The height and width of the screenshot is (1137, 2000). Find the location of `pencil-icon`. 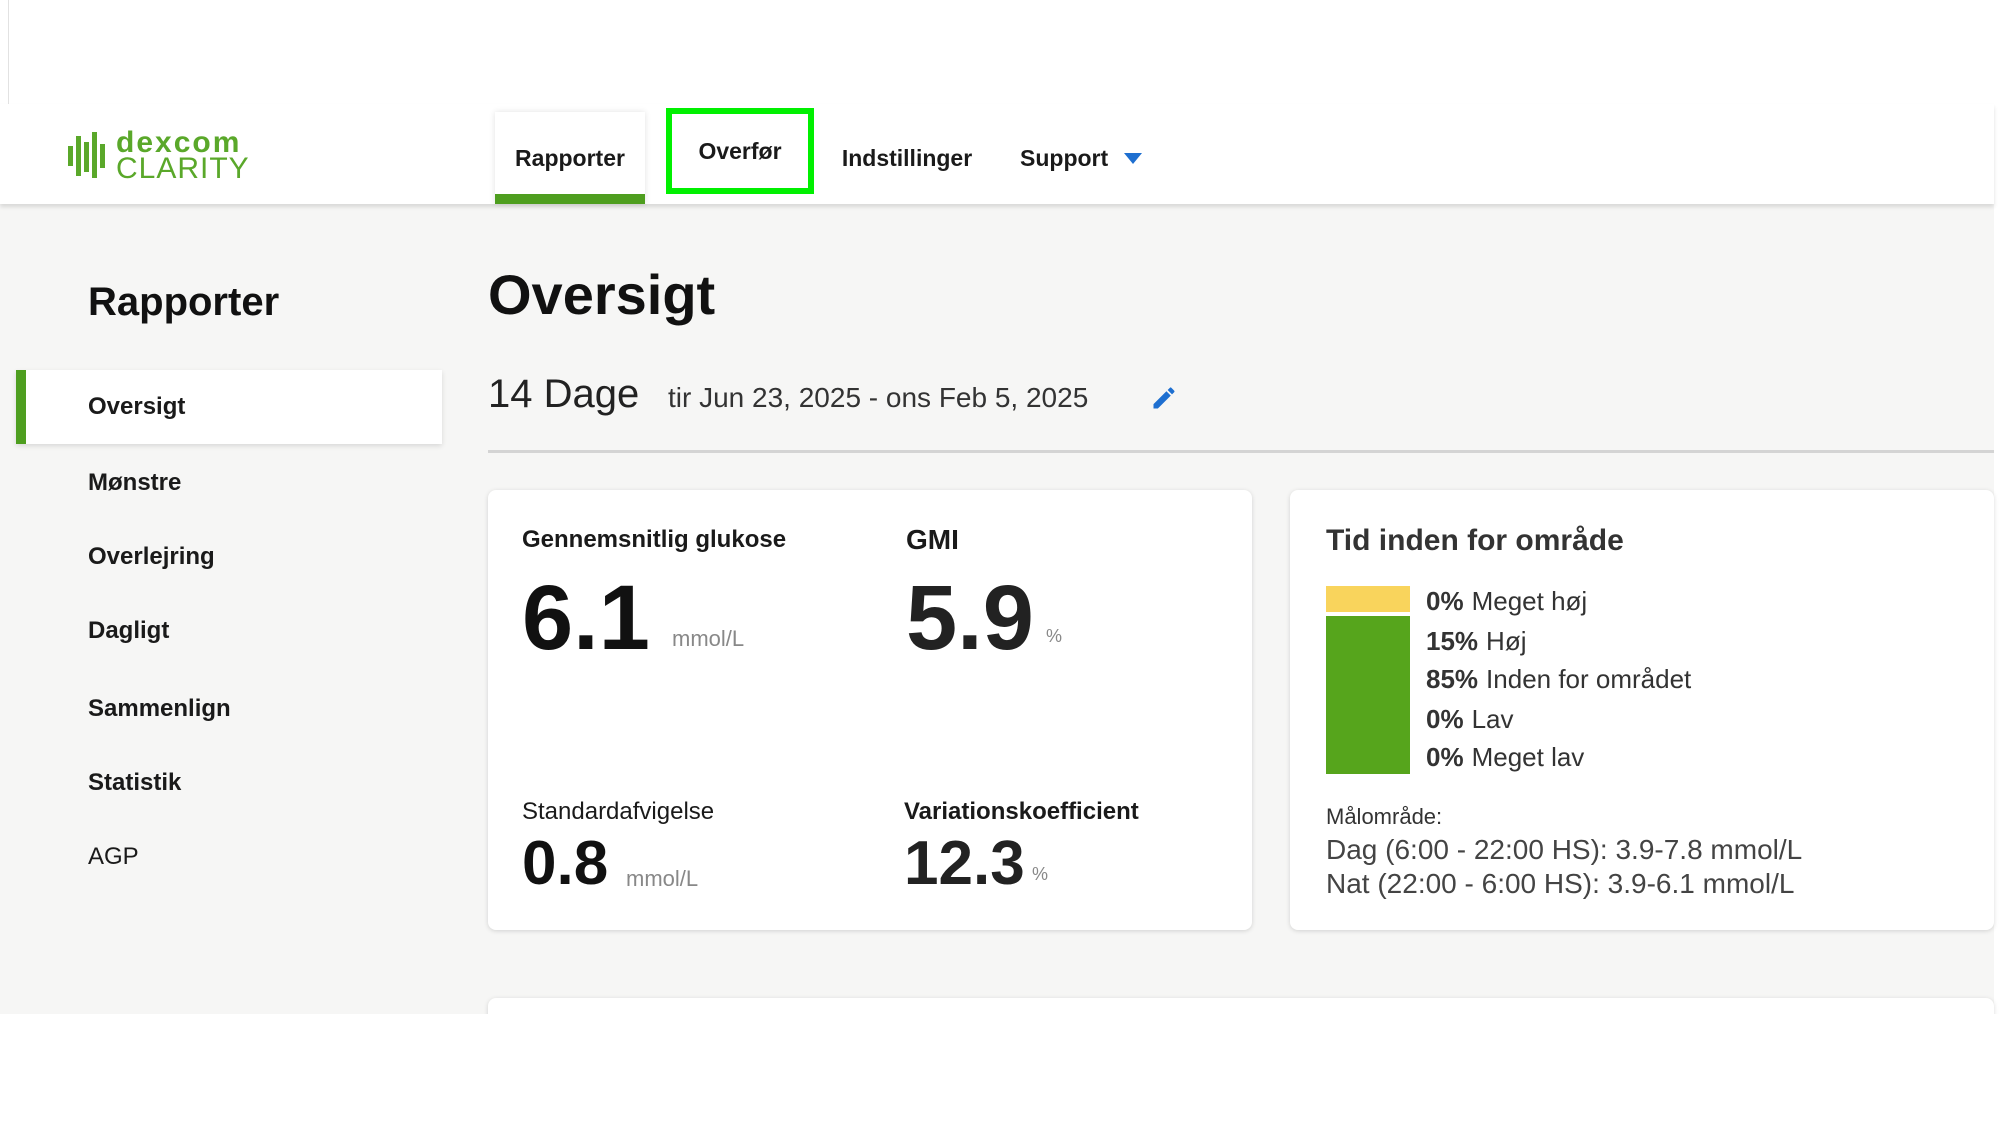

pencil-icon is located at coordinates (1164, 398).